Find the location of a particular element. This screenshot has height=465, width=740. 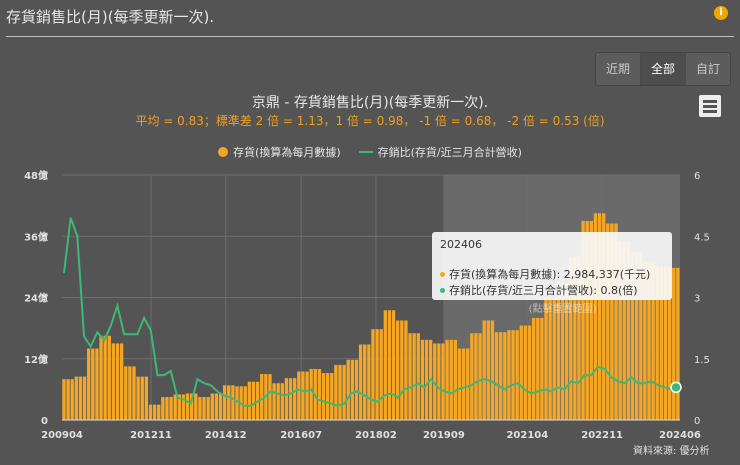

series-dot-icon is located at coordinates (442, 290).